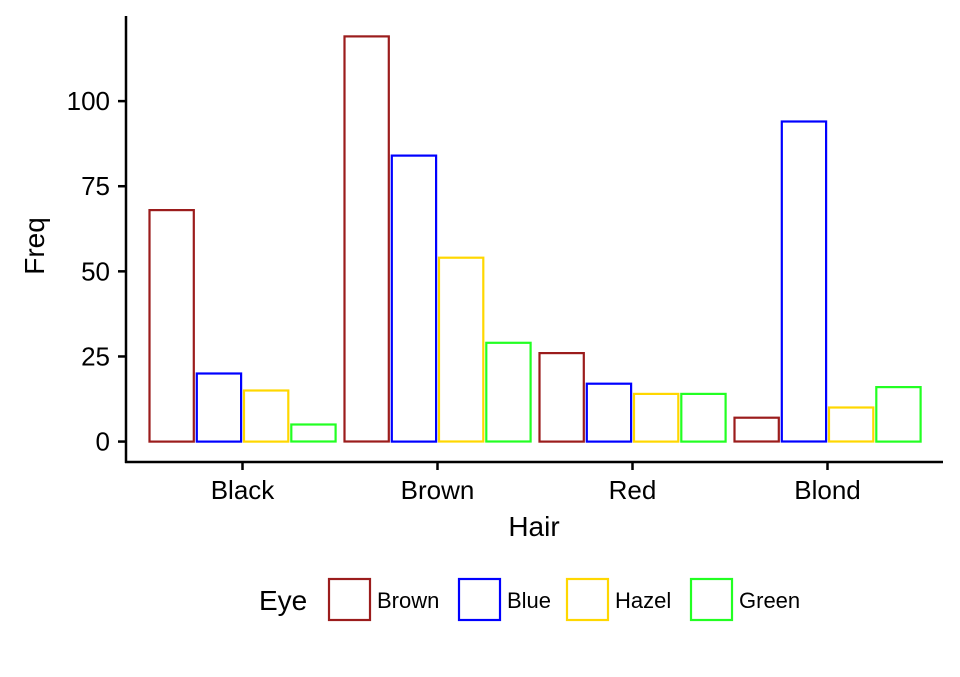 The height and width of the screenshot is (677, 960). I want to click on x-tick-label: Blond, so click(827, 490).